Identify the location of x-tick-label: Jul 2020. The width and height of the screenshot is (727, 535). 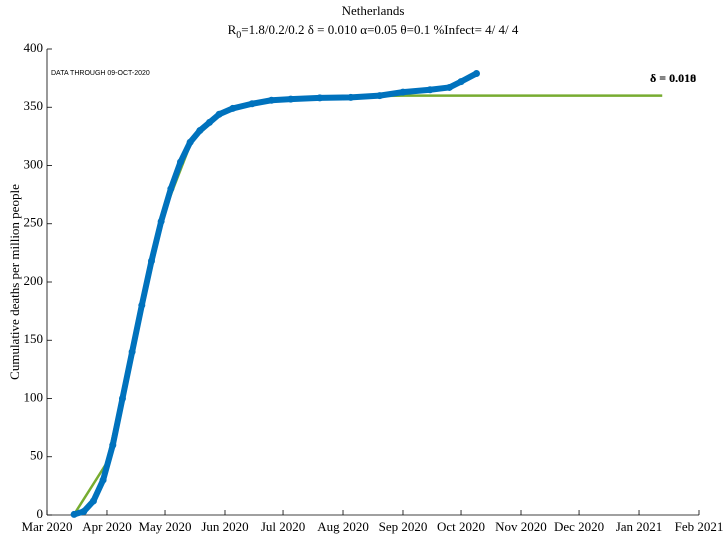
(283, 526).